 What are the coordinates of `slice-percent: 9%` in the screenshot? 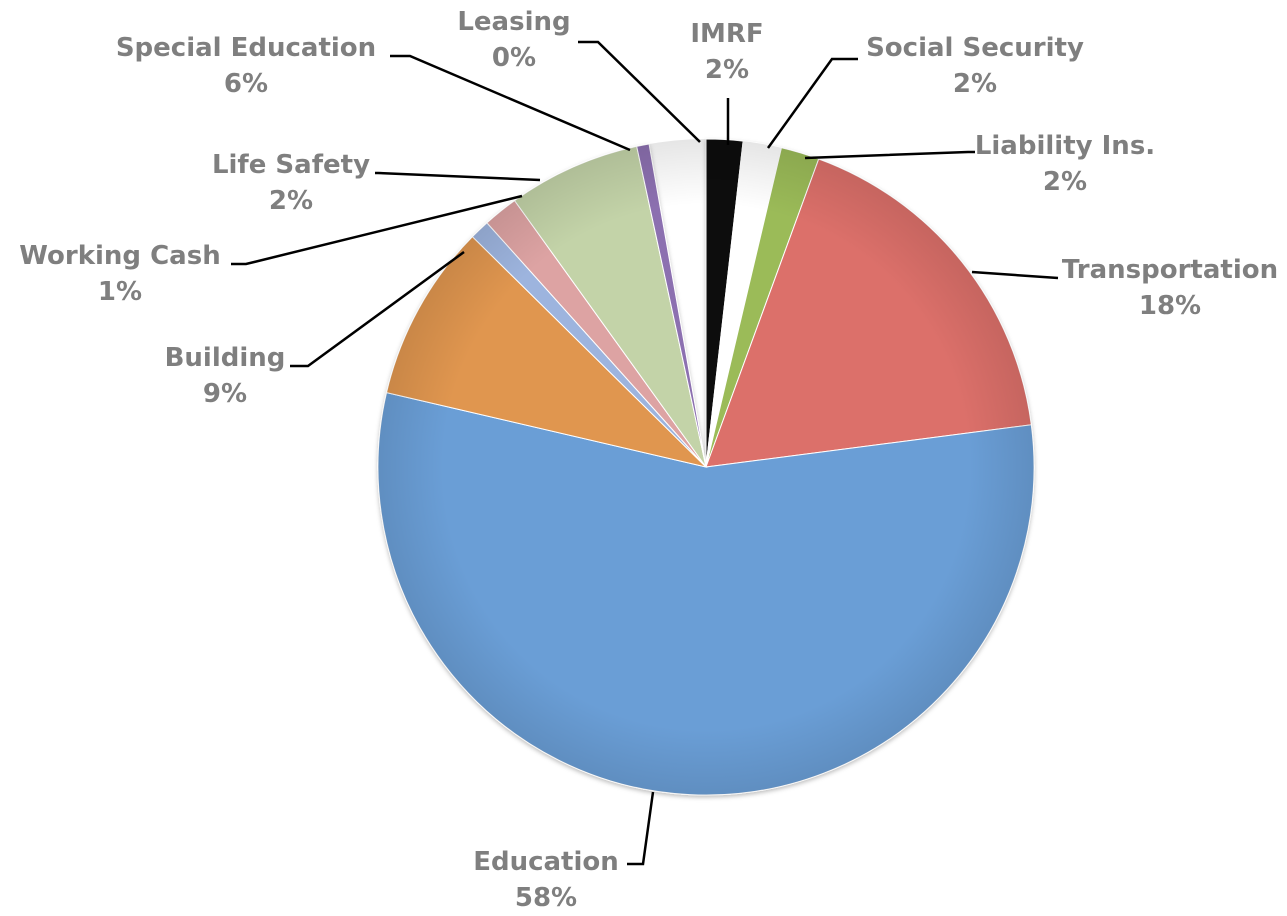 It's located at (225, 394).